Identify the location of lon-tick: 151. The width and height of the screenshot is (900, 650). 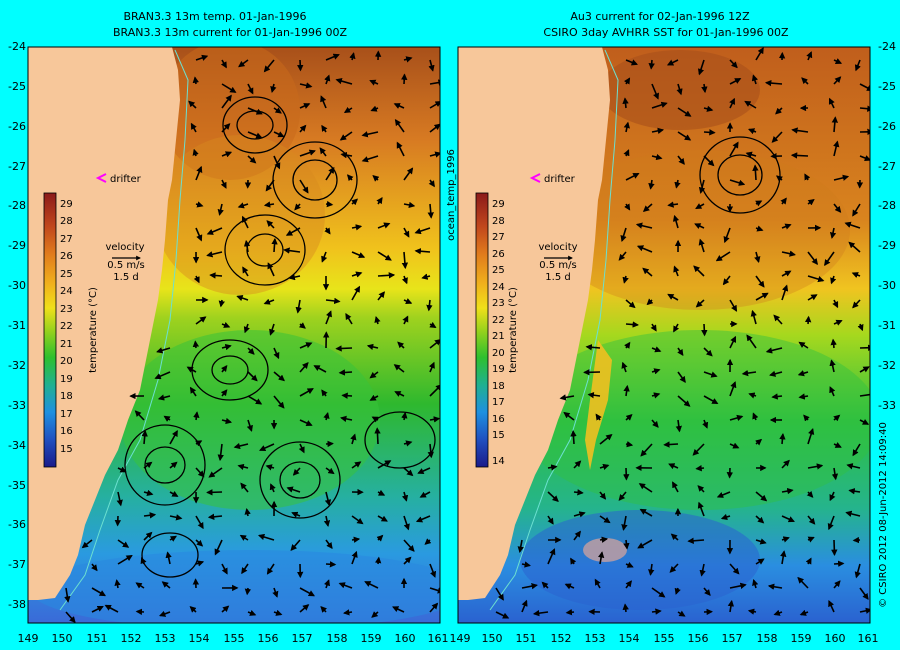
(97, 638).